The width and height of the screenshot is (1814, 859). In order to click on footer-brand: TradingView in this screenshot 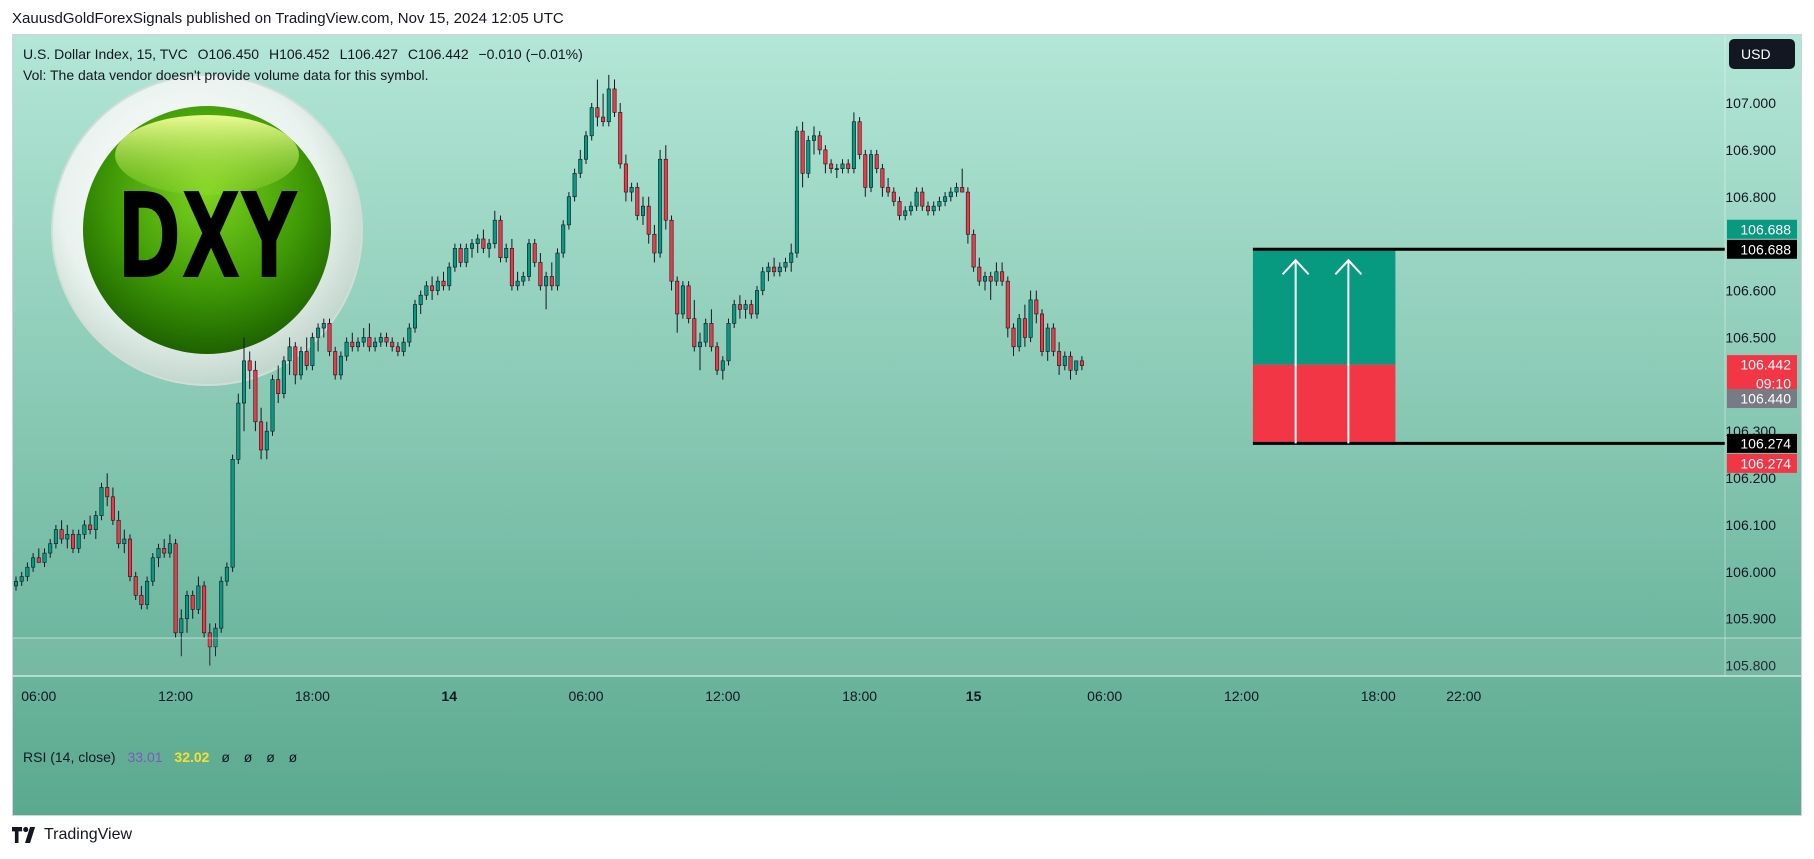, I will do `click(72, 835)`.